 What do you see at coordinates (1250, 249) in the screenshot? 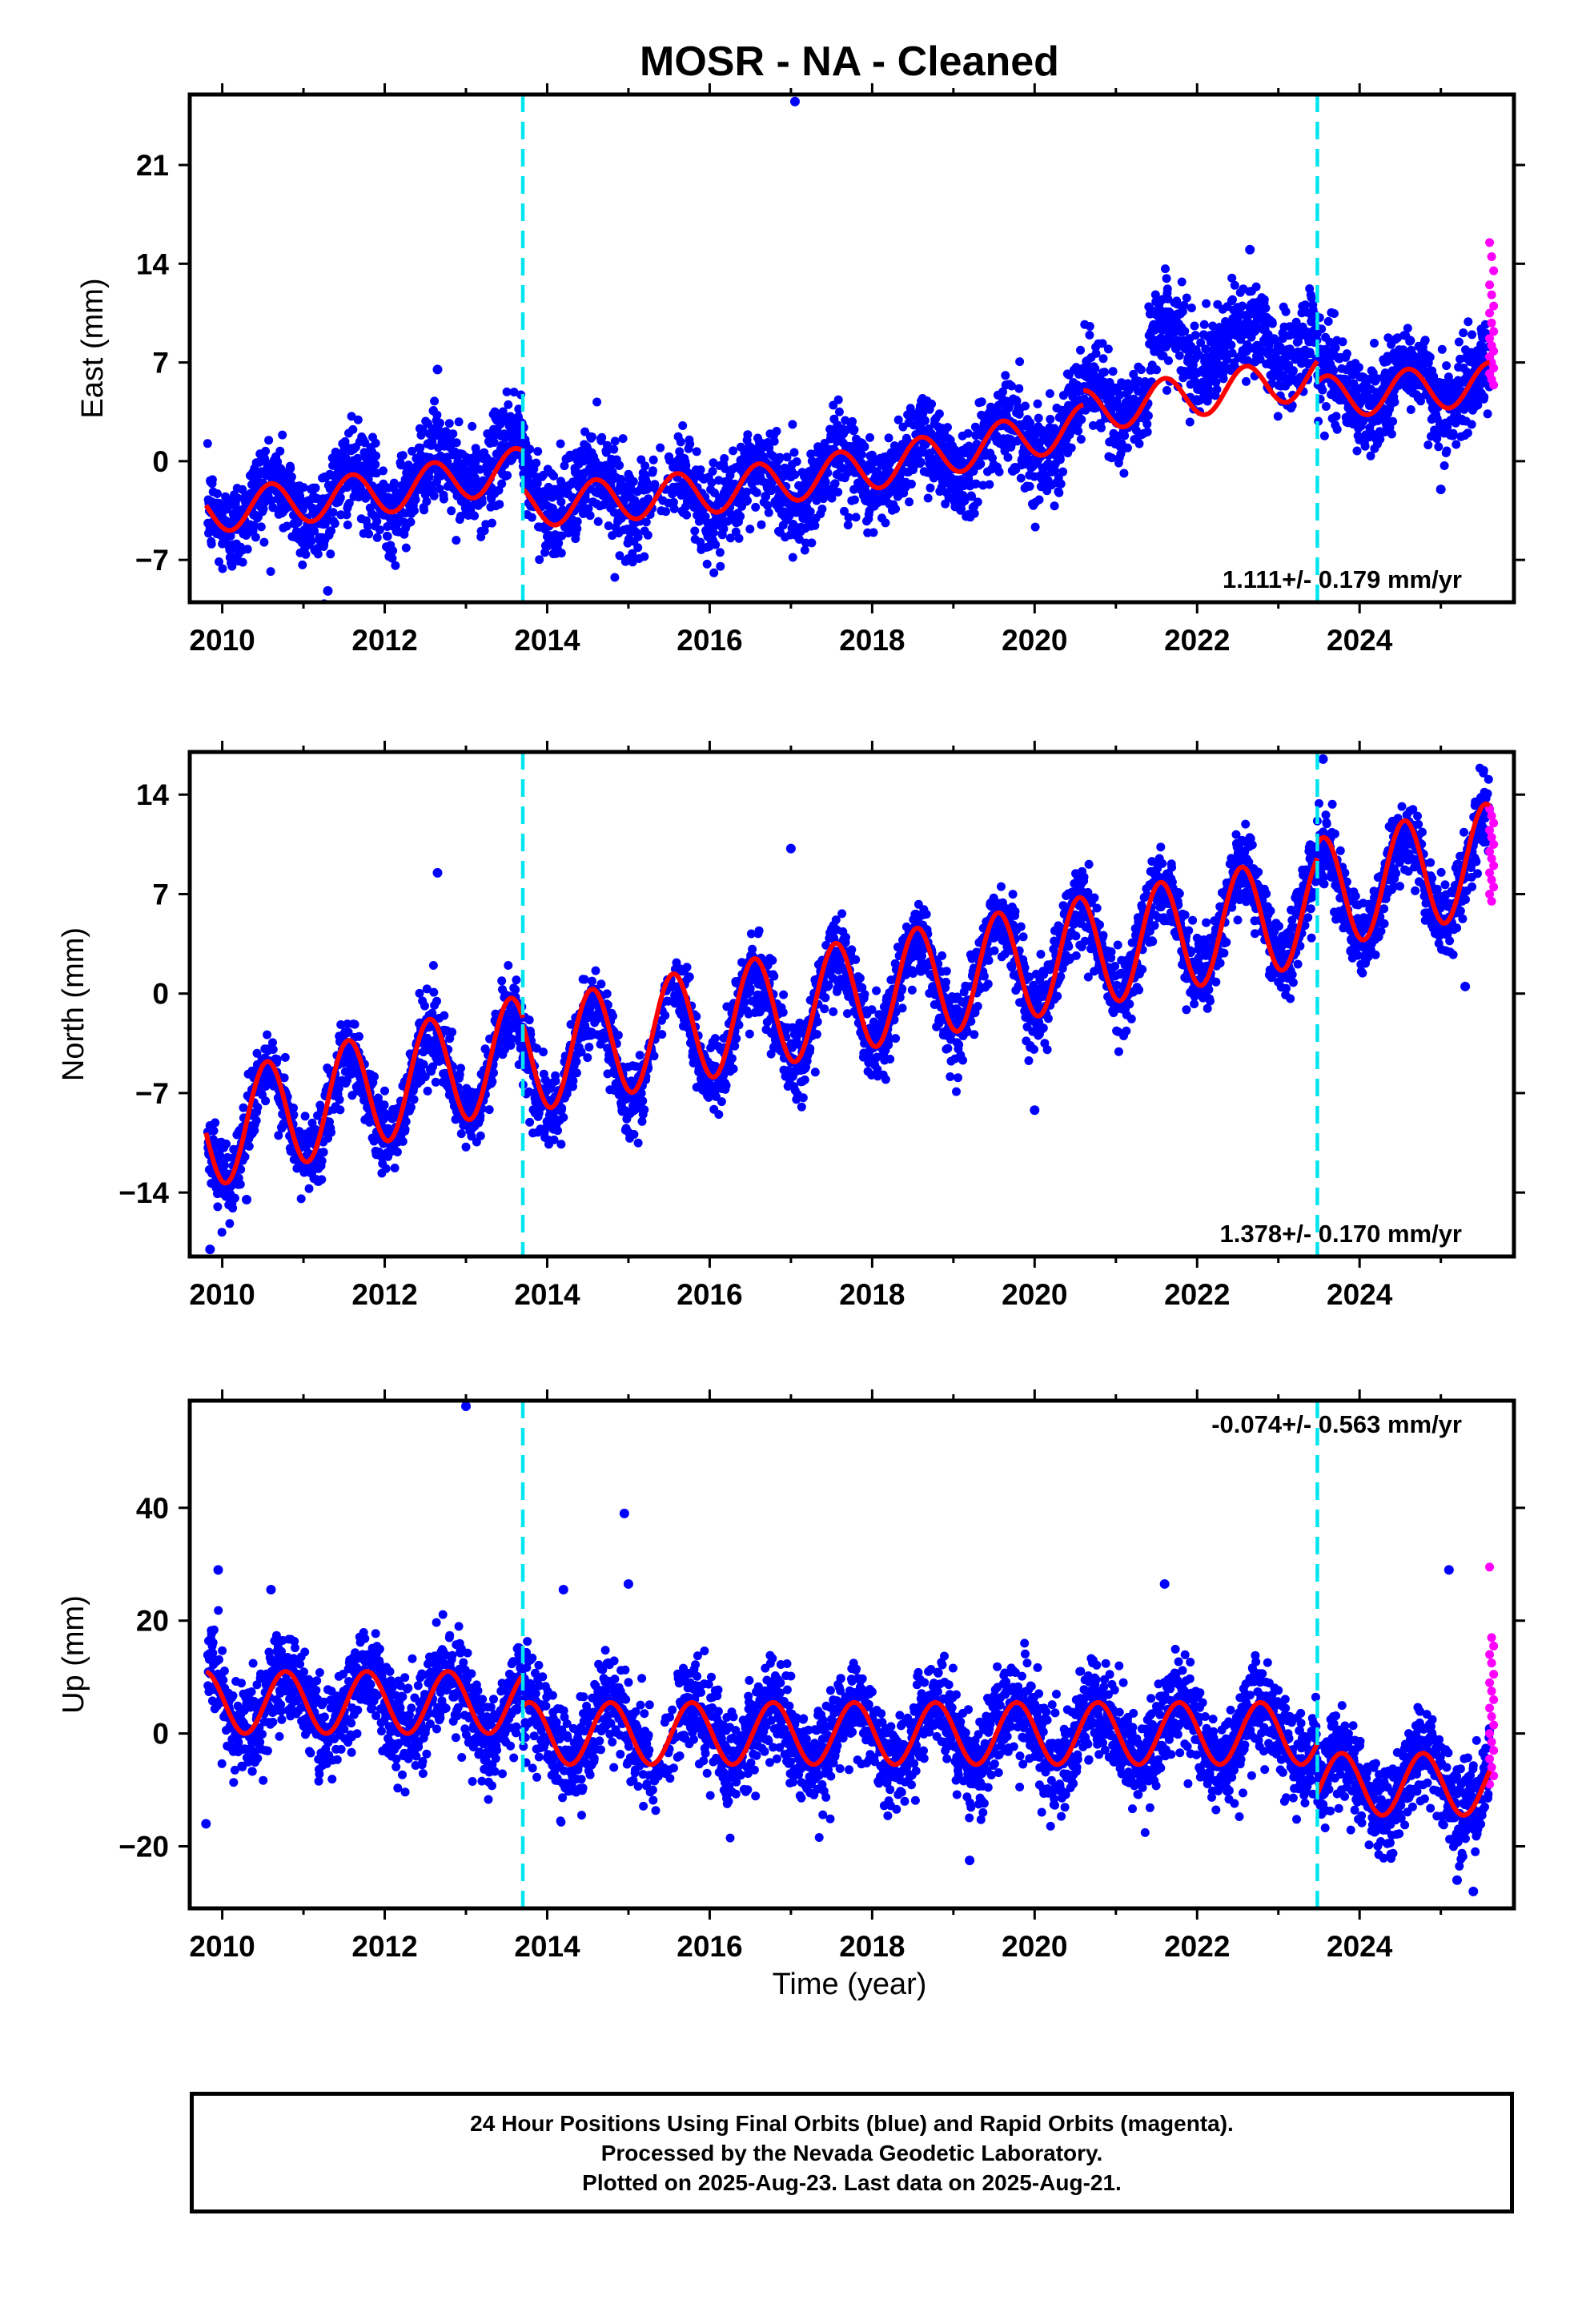
I see `east-outlier-point` at bounding box center [1250, 249].